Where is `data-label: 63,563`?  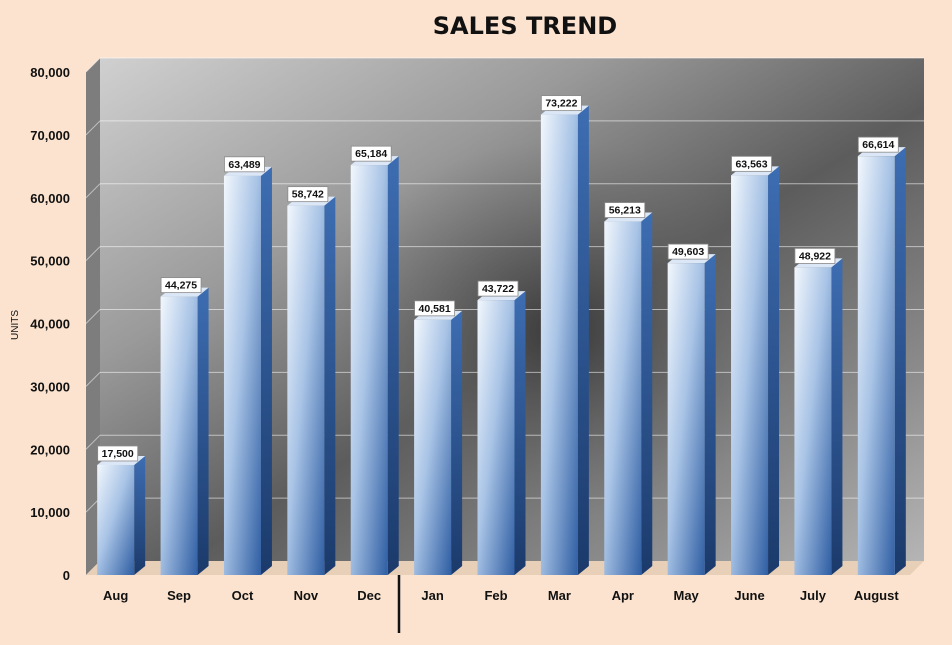 data-label: 63,563 is located at coordinates (751, 164).